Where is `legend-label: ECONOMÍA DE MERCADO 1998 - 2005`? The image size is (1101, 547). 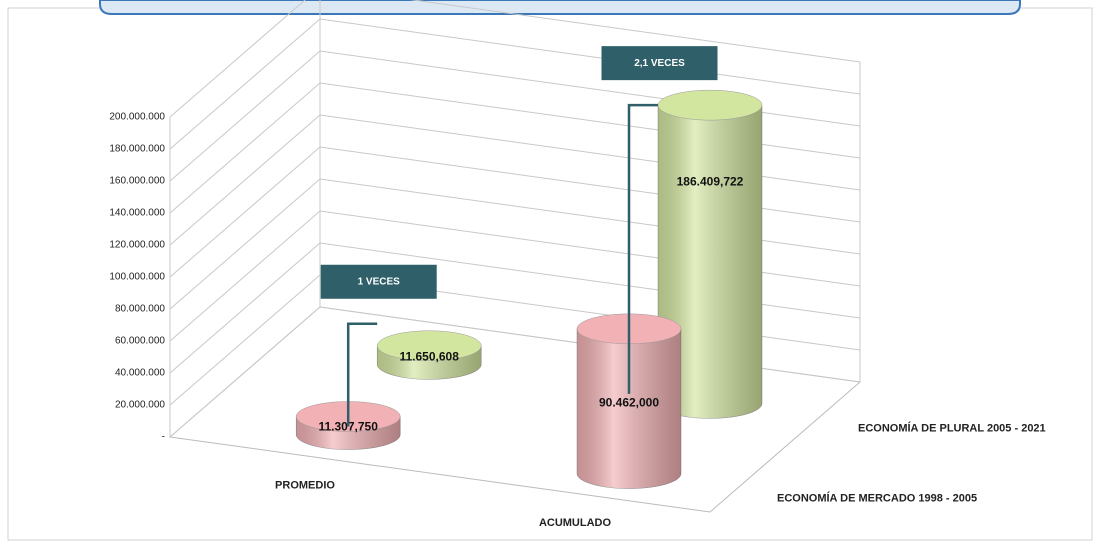
legend-label: ECONOMÍA DE MERCADO 1998 - 2005 is located at coordinates (877, 498).